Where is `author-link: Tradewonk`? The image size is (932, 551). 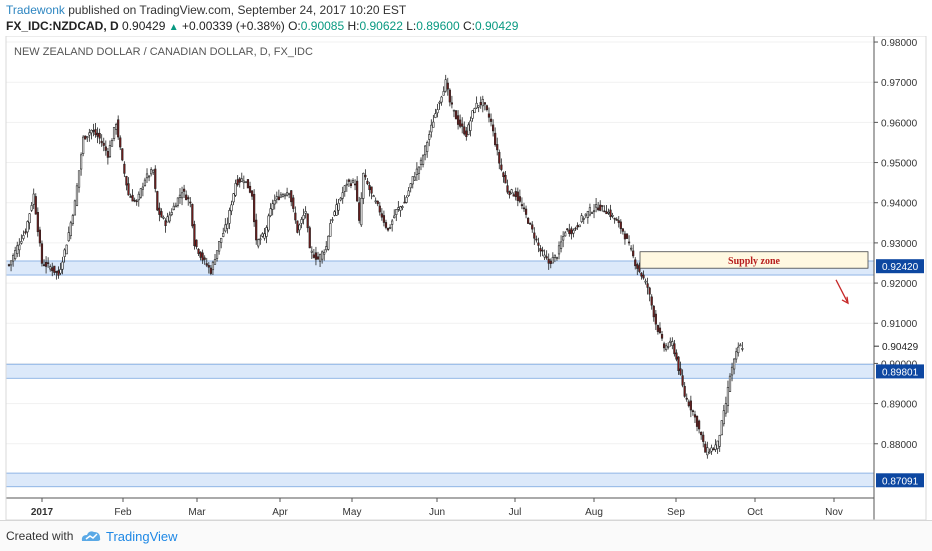 author-link: Tradewonk is located at coordinates (35, 10).